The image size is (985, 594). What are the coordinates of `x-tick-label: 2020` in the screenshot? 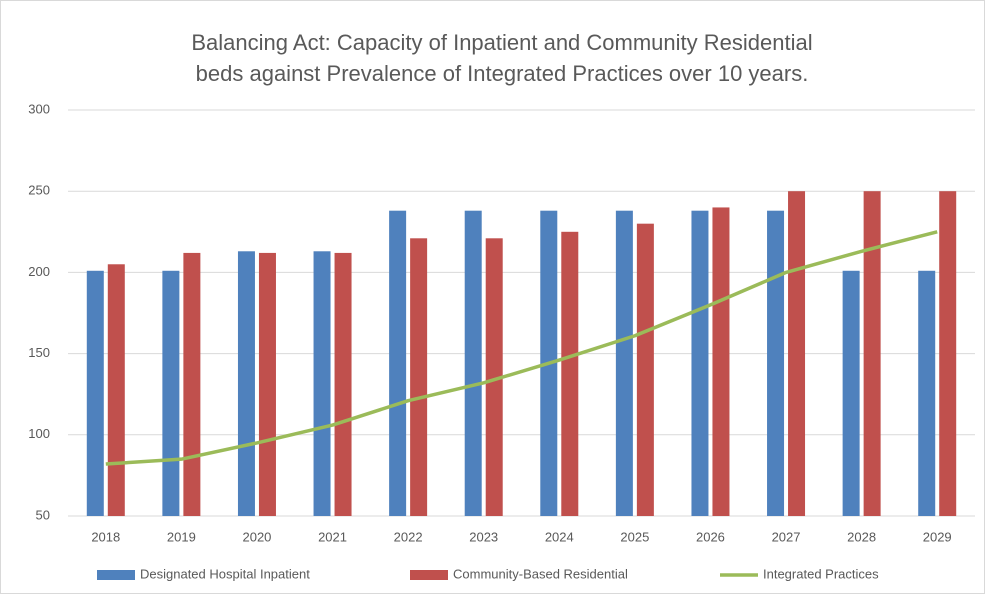 It's located at (256, 536).